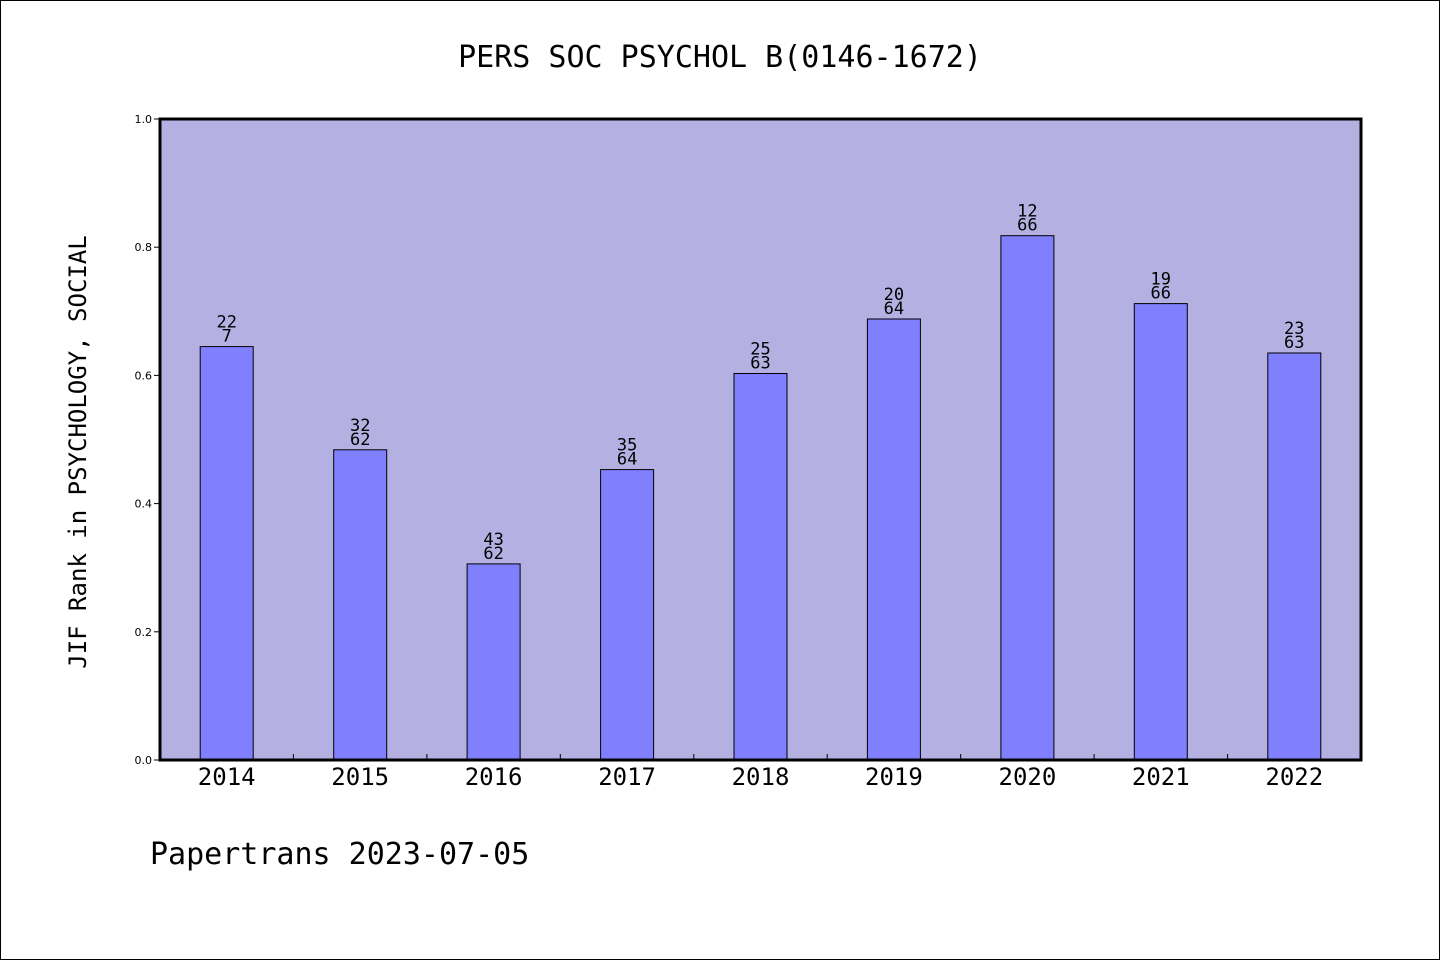 This screenshot has height=960, width=1440. I want to click on y-tick-label: 0.0, so click(144, 760).